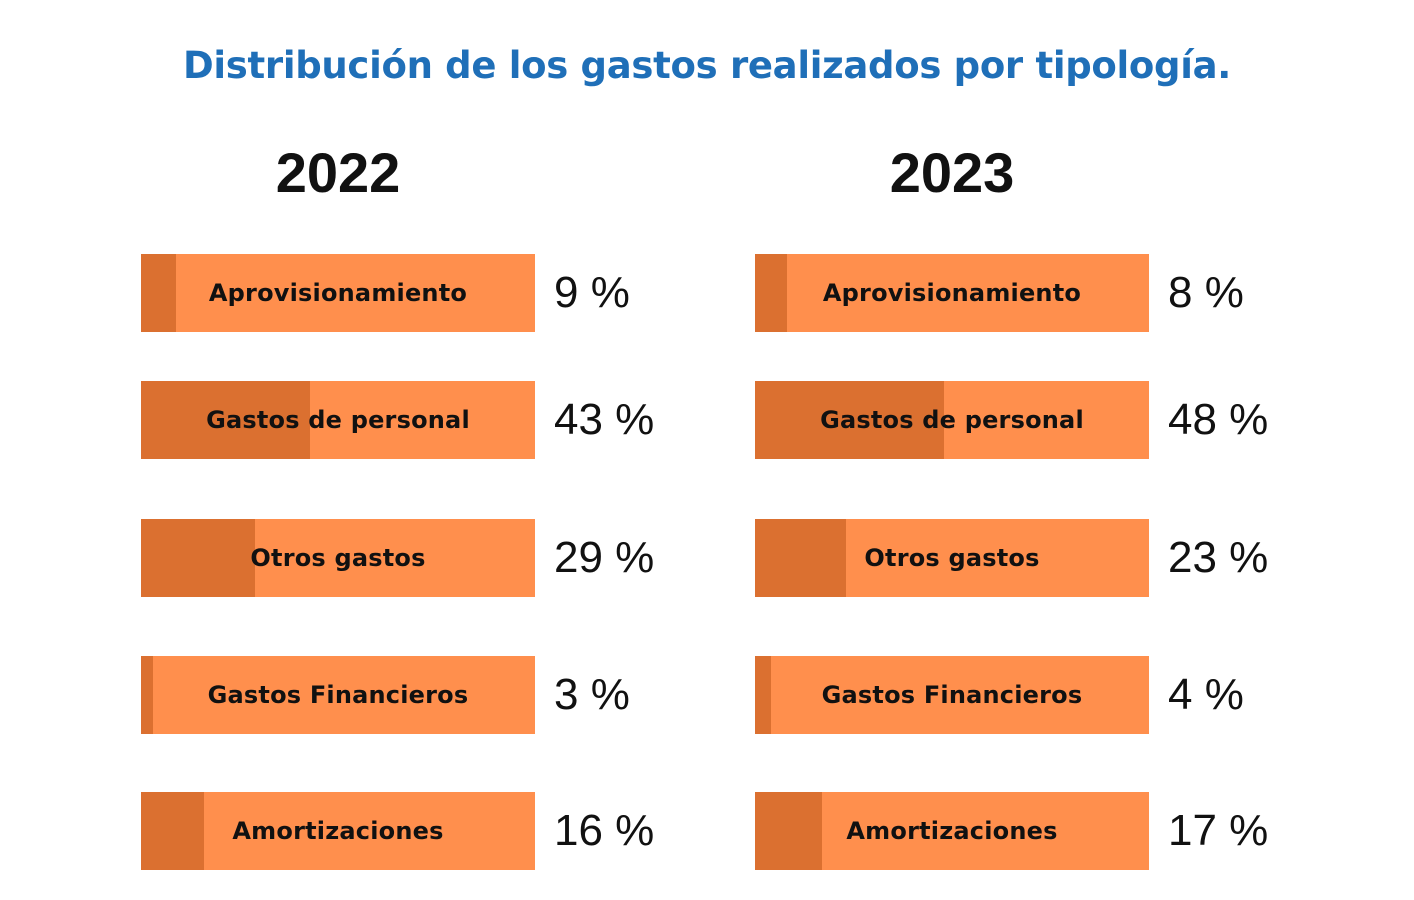 The width and height of the screenshot is (1414, 900). What do you see at coordinates (1206, 292) in the screenshot?
I see `bar-value-label: 8 %` at bounding box center [1206, 292].